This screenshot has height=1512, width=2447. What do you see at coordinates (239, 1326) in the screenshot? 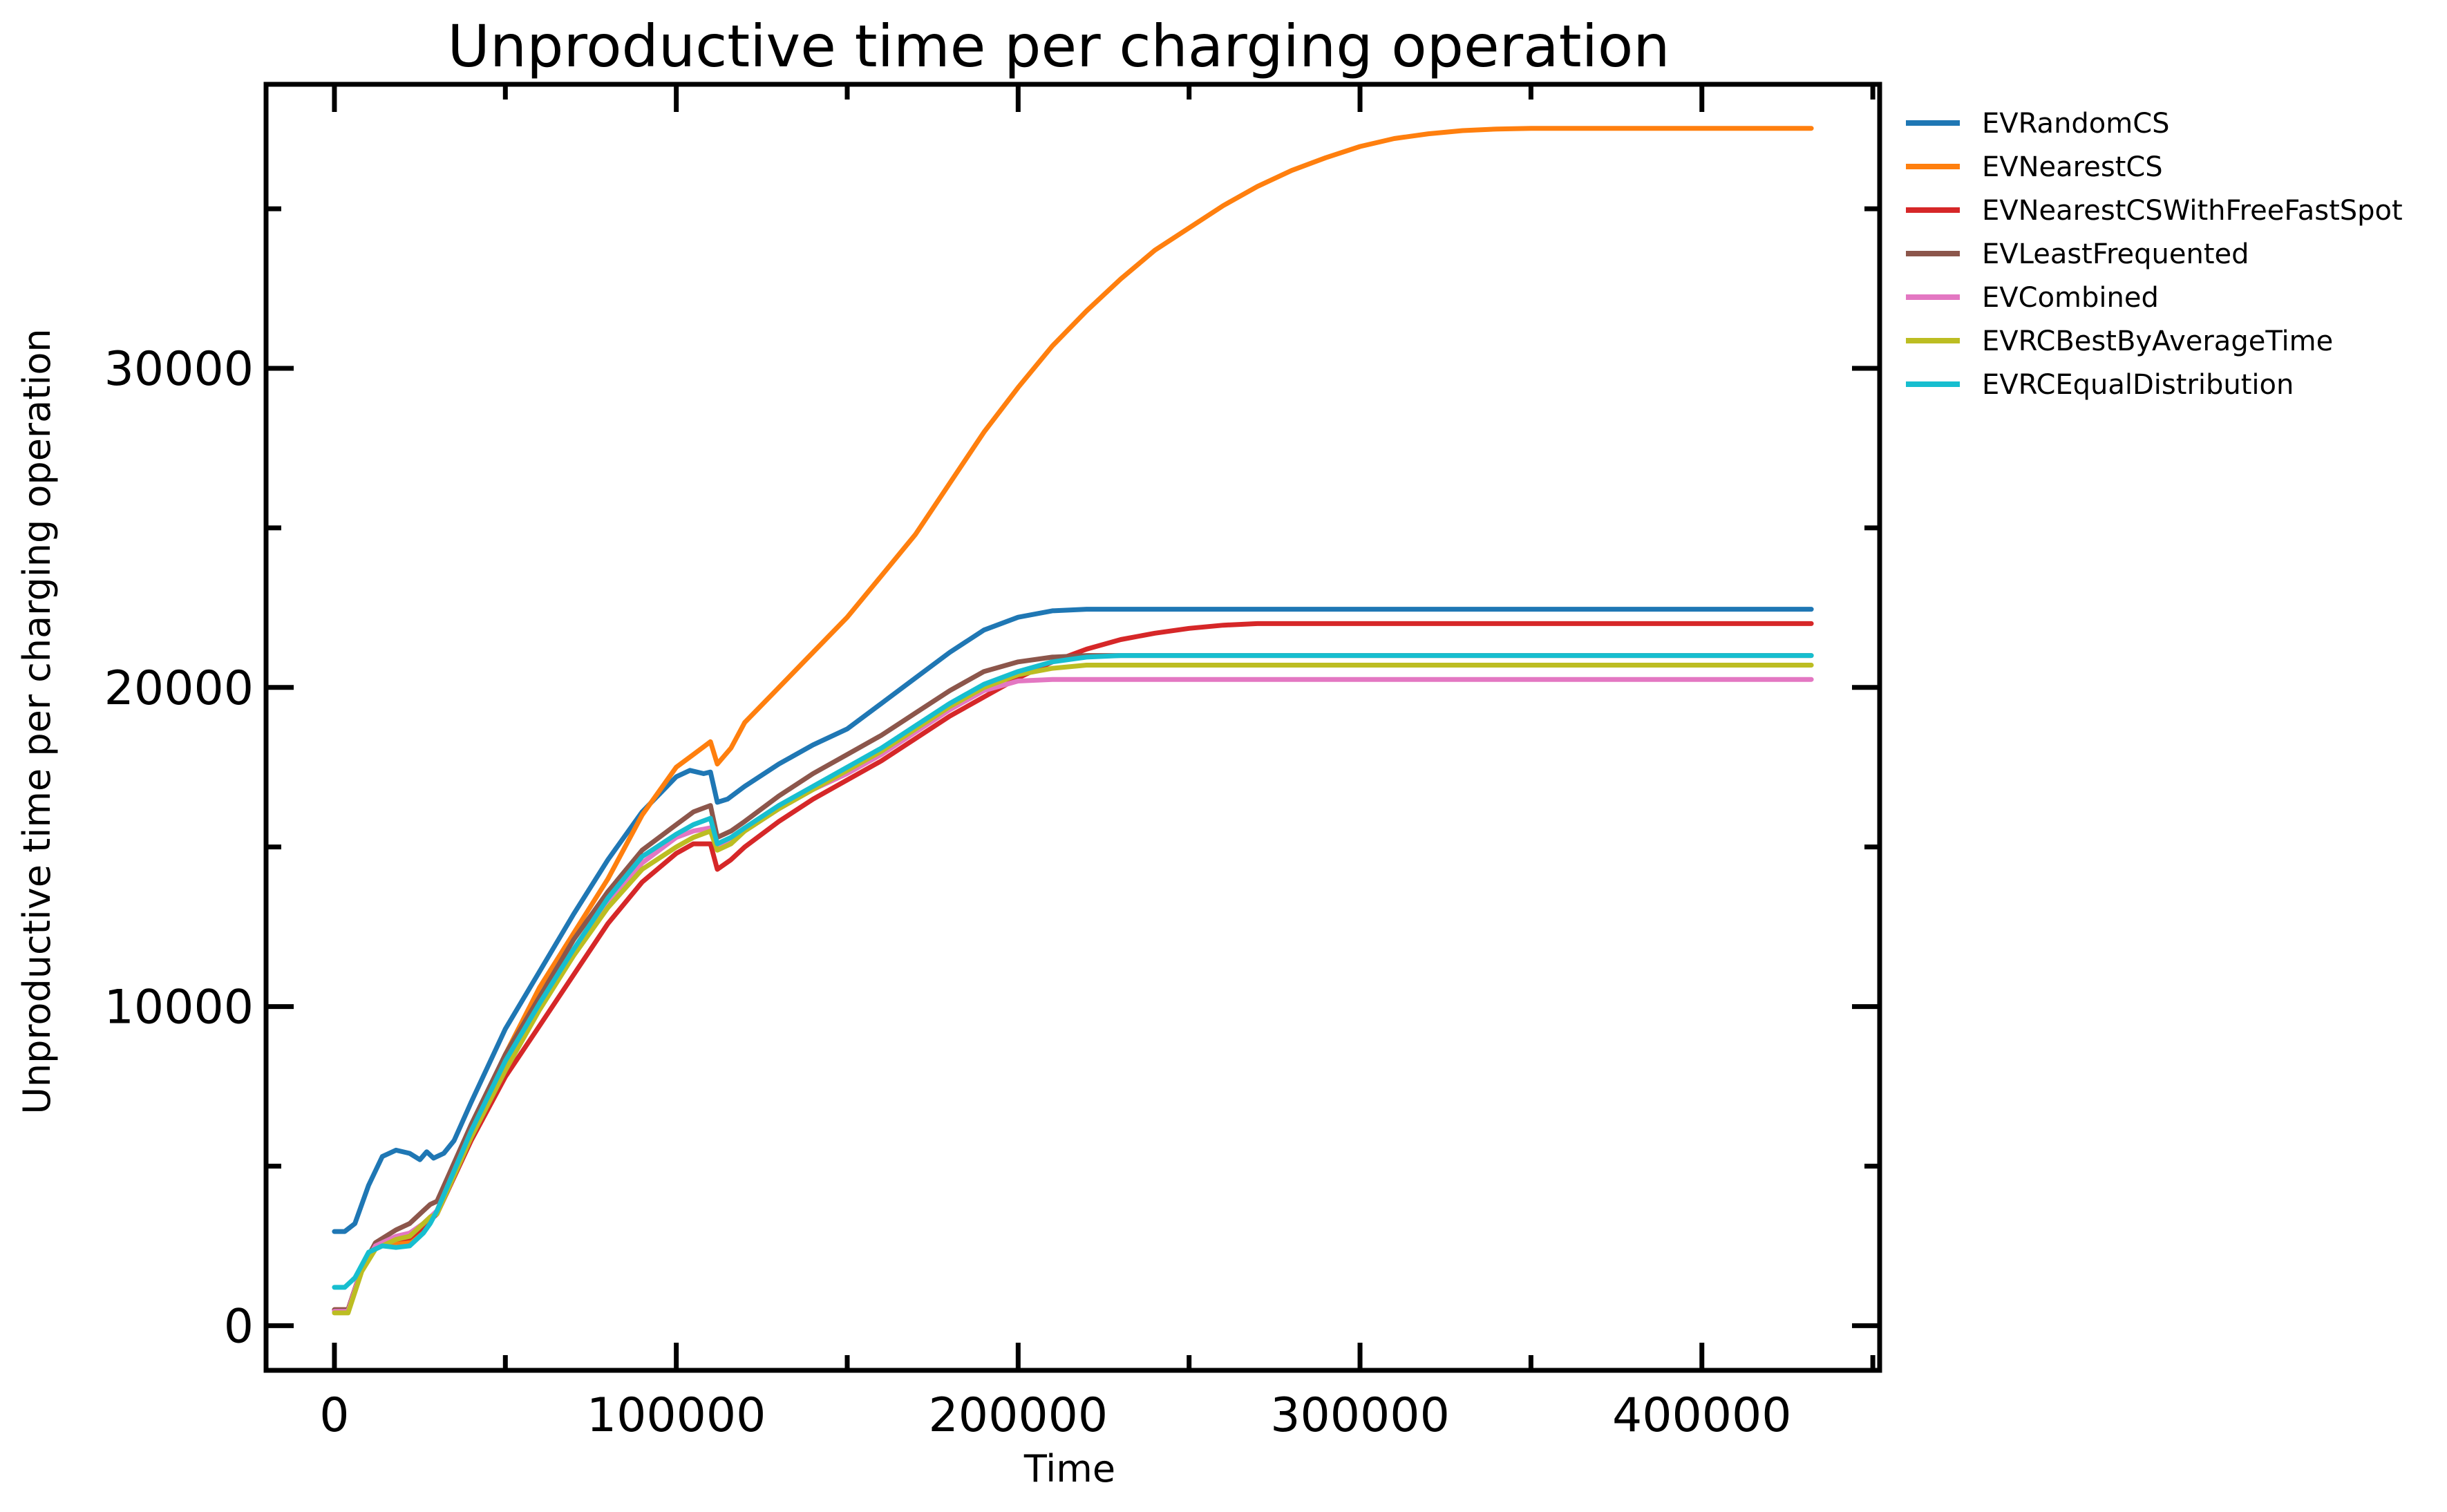
I see `y-tick-label: 0` at bounding box center [239, 1326].